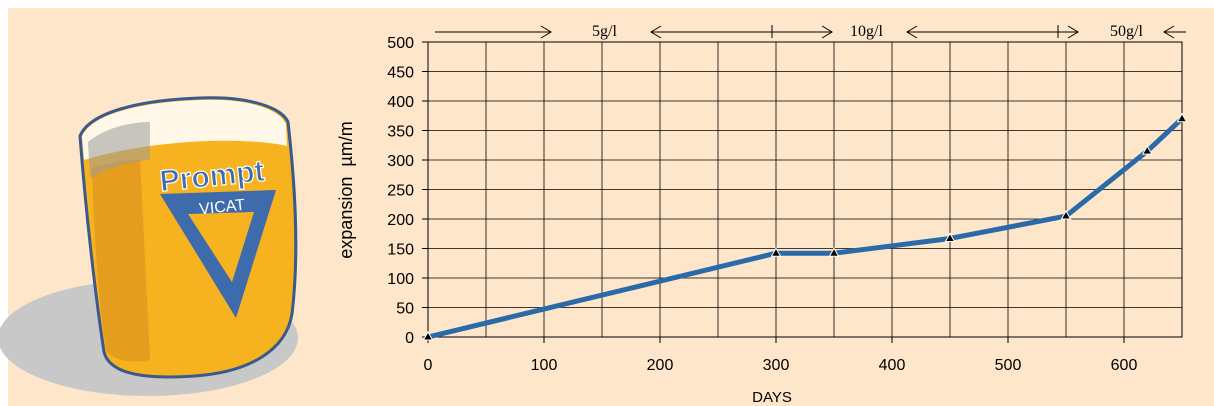  Describe the element at coordinates (409, 338) in the screenshot. I see `y-tick-label: 0` at that location.